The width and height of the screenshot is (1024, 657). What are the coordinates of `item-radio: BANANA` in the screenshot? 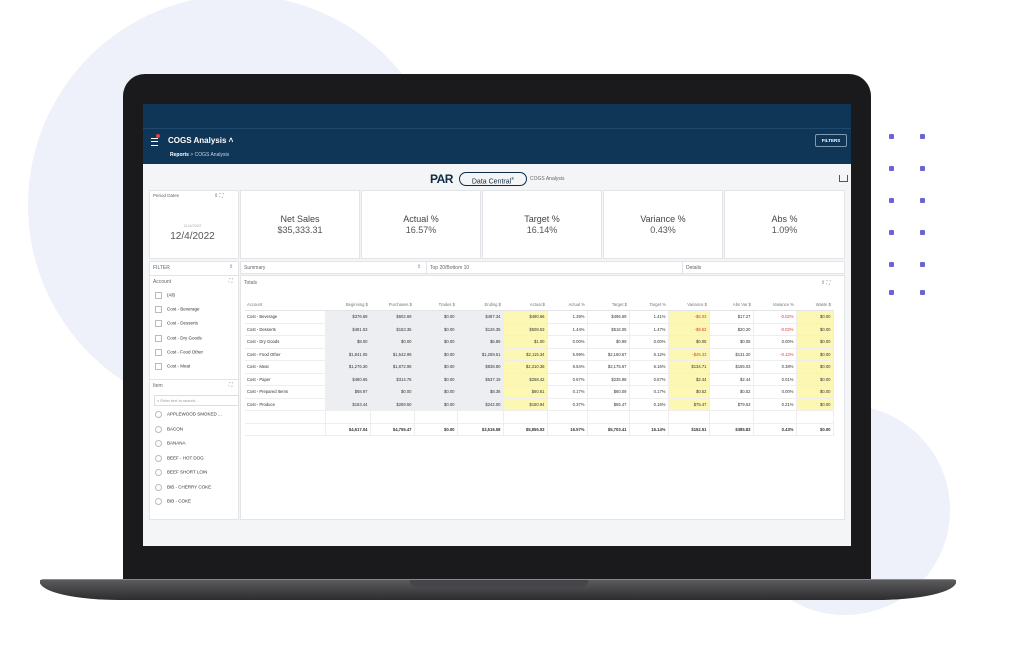 It's located at (170, 445).